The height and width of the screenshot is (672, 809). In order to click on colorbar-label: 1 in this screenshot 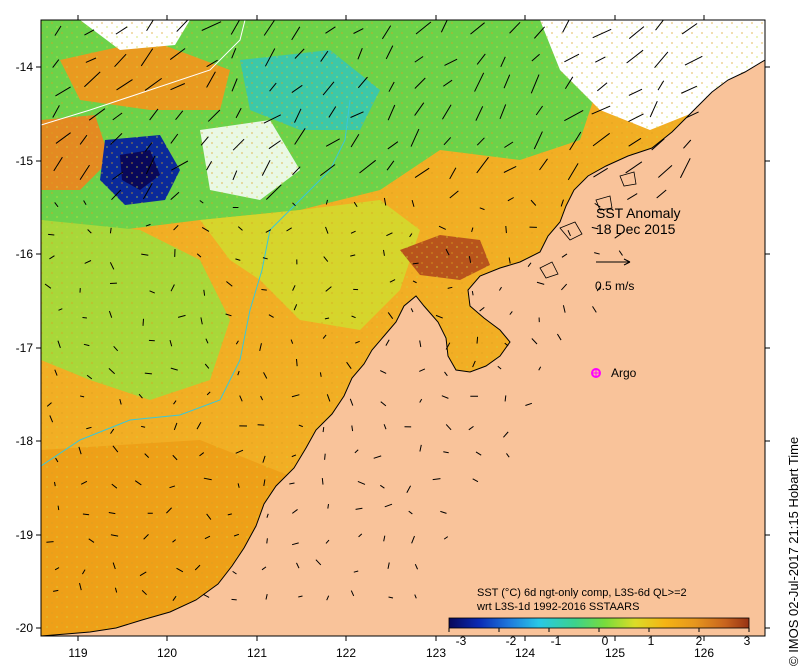, I will do `click(651, 641)`.